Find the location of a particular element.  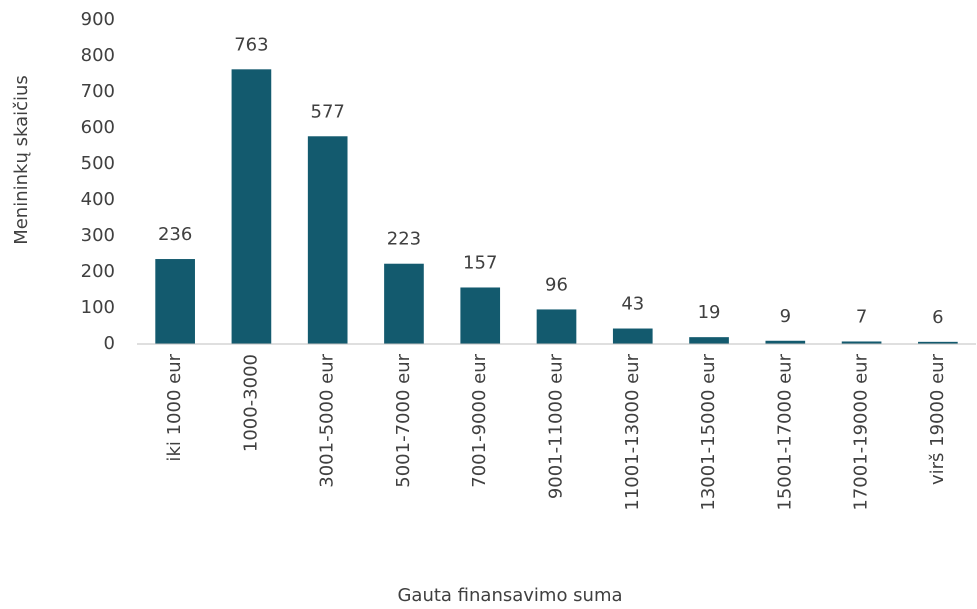

x-axis-label: Gauta finansavimo suma is located at coordinates (509, 595).